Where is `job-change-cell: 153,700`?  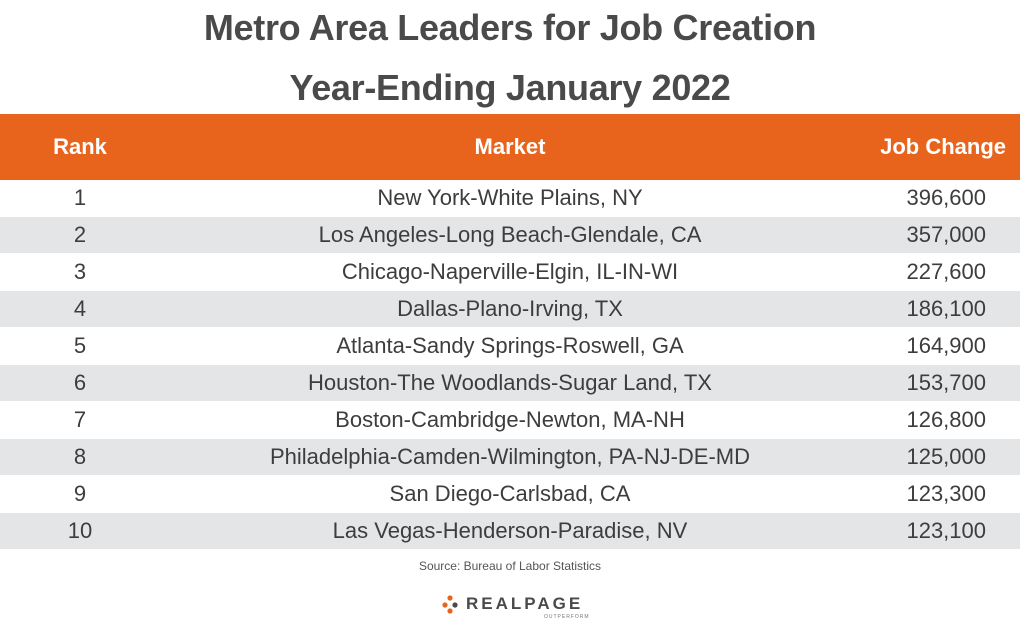 job-change-cell: 153,700 is located at coordinates (946, 382).